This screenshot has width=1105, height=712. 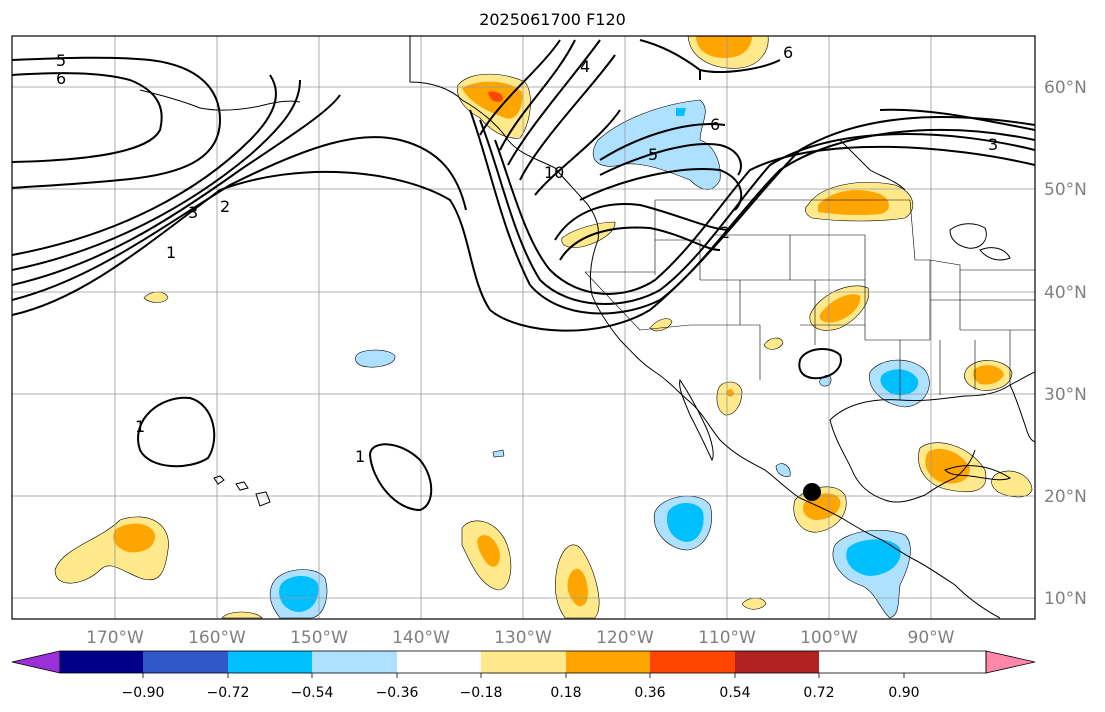 I want to click on colorbar-tick-label: −0.54, so click(x=312, y=693).